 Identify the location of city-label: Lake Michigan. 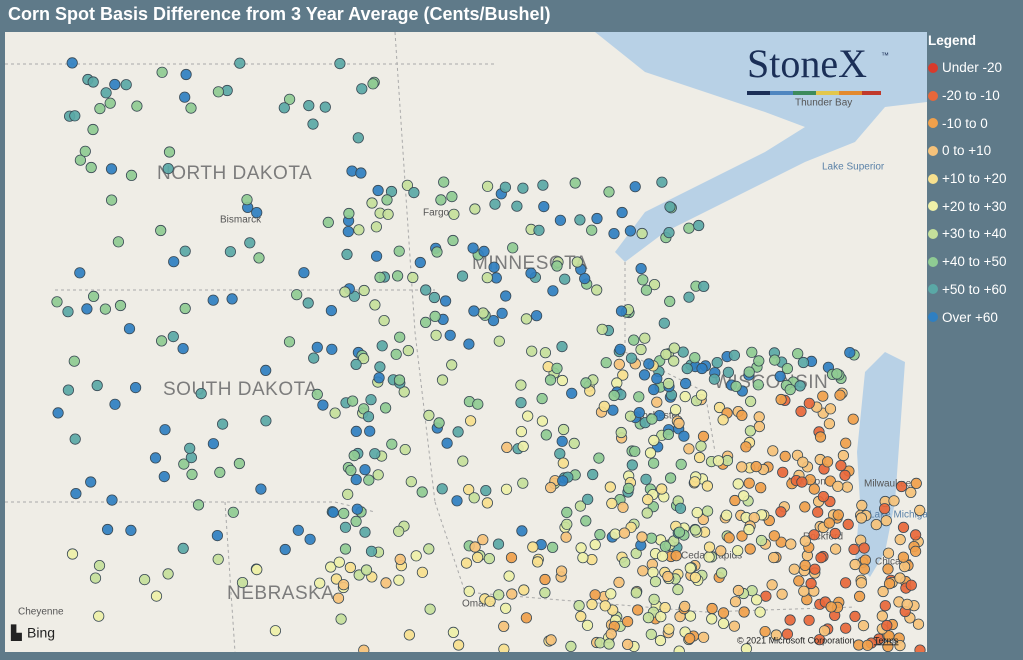
(898, 515).